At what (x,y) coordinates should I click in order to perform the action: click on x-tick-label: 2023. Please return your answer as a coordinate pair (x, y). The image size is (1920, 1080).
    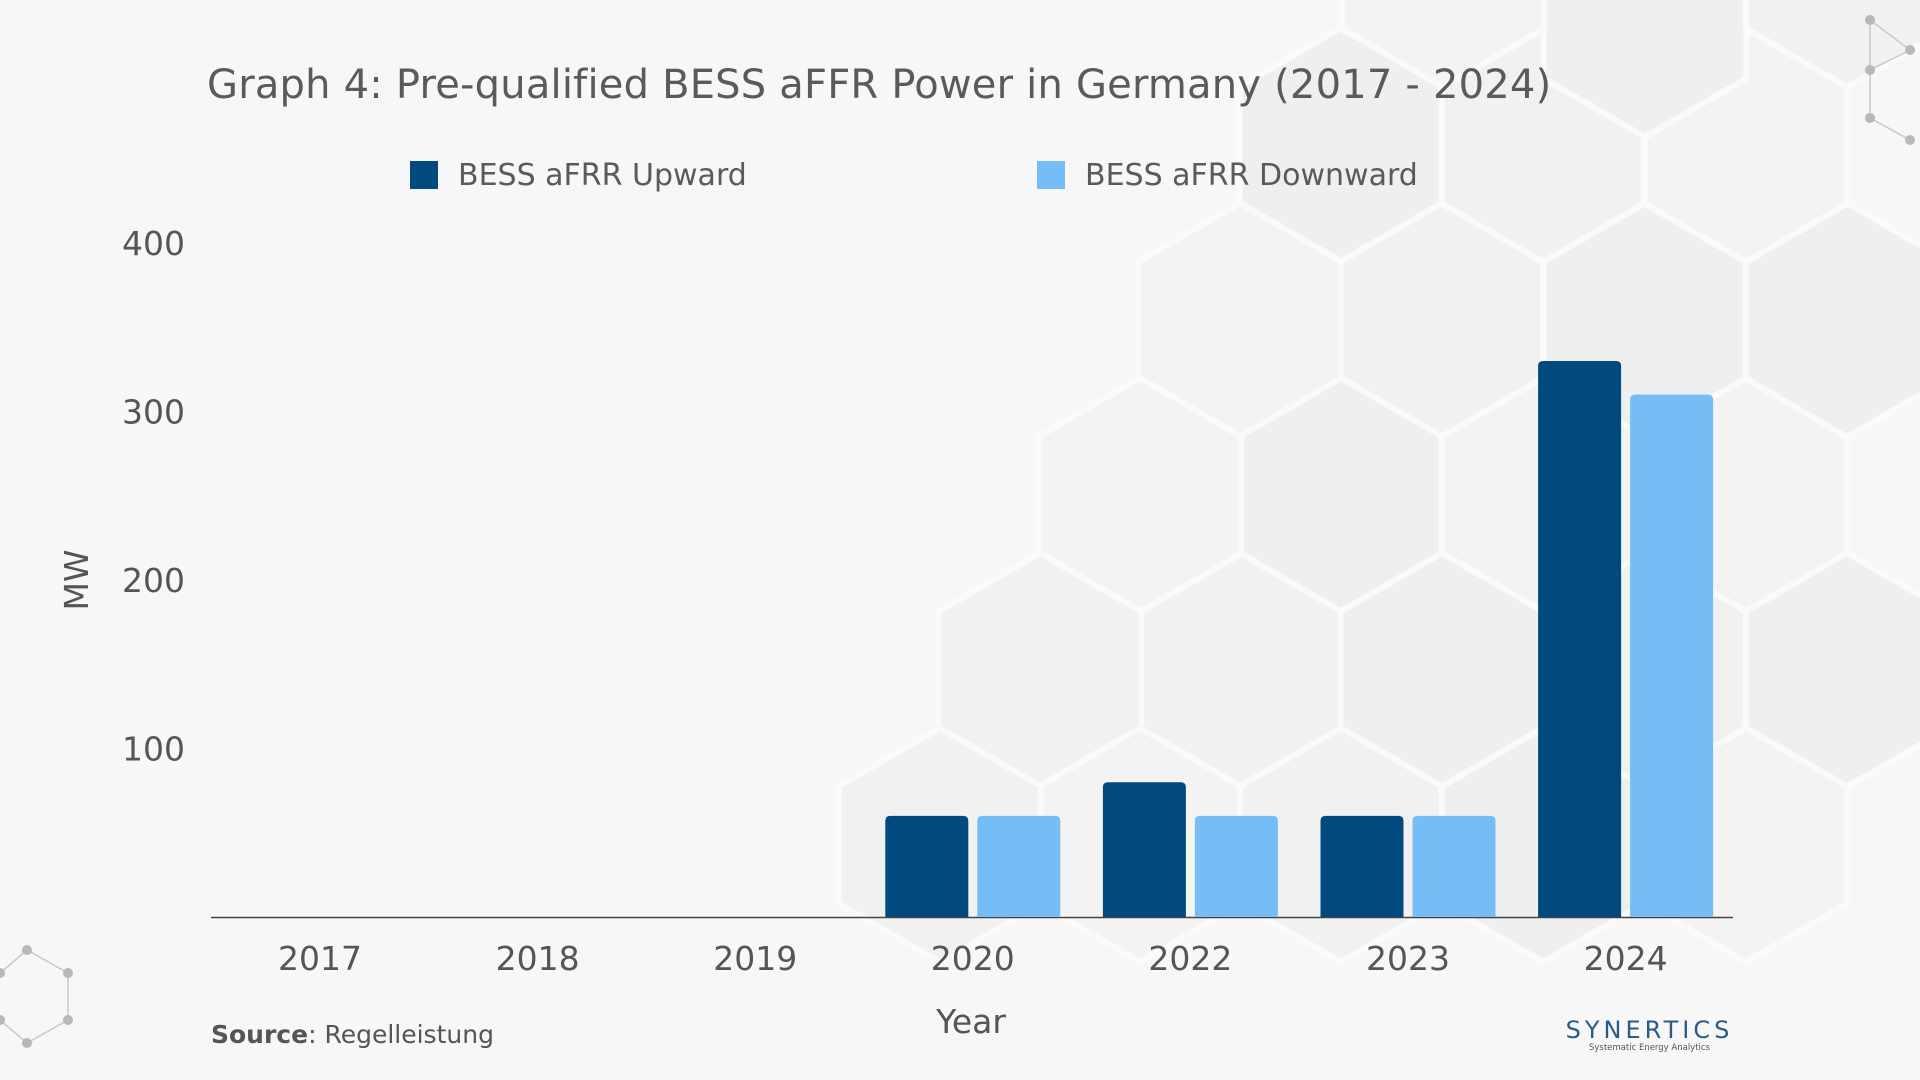
    Looking at the image, I should click on (1408, 958).